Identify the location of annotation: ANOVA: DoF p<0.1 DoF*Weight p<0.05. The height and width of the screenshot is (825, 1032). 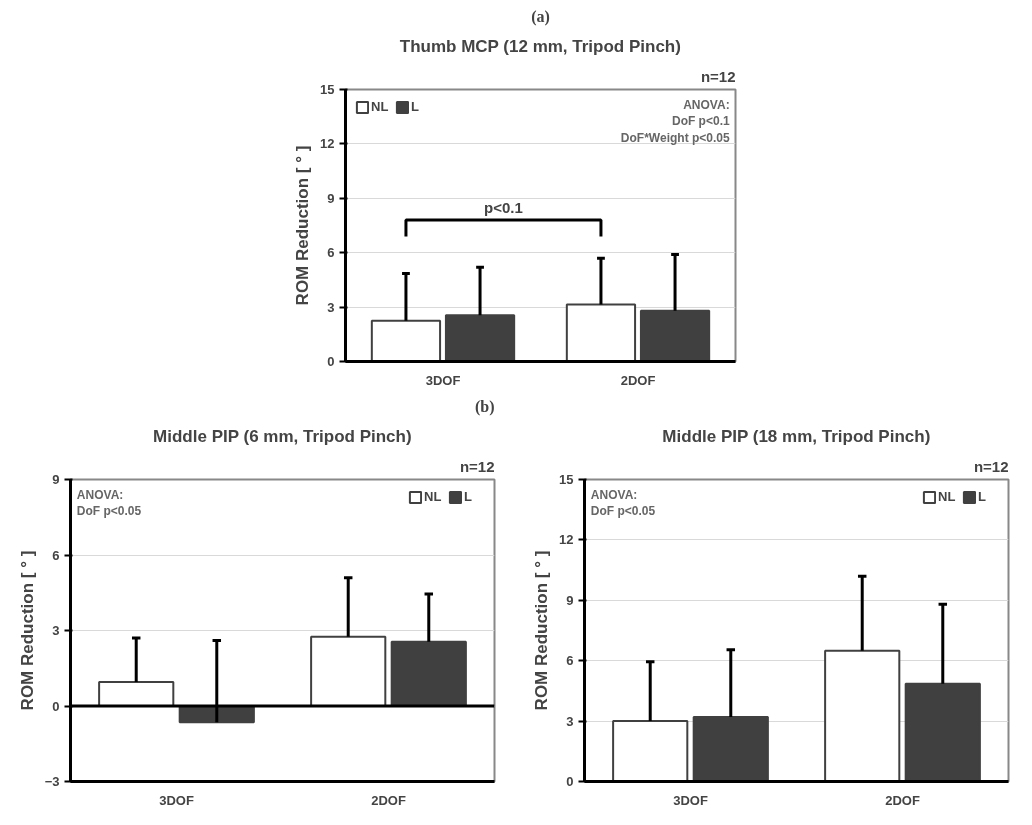
(675, 121).